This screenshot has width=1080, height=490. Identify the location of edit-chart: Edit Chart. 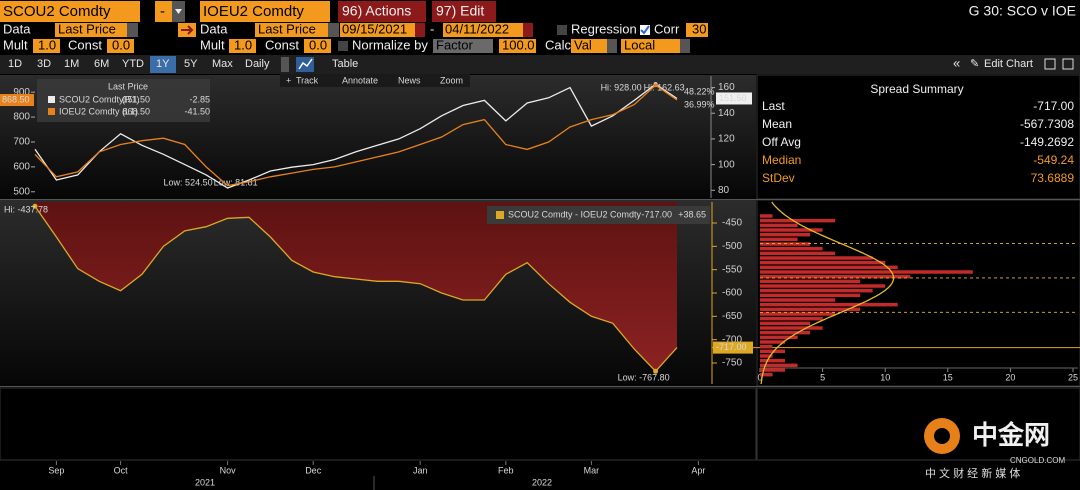
(1008, 64).